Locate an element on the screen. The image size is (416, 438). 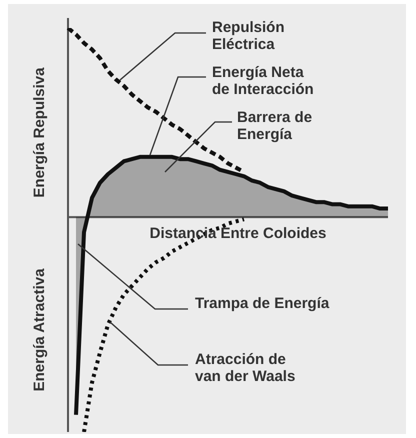
annotation: Atracción de van der Waals is located at coordinates (245, 368).